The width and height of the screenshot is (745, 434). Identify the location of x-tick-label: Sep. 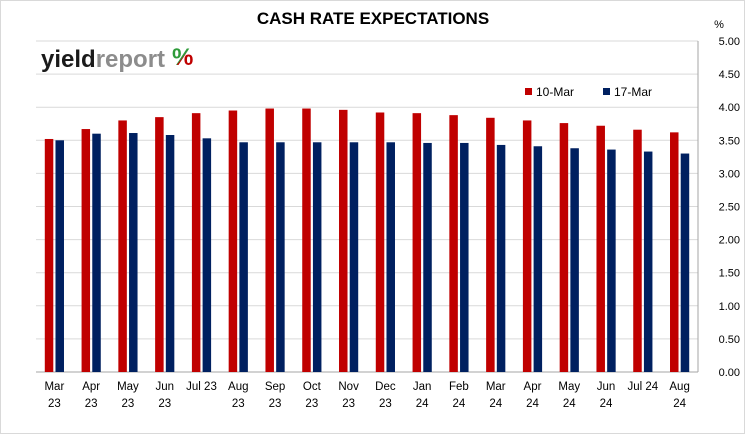
(275, 387).